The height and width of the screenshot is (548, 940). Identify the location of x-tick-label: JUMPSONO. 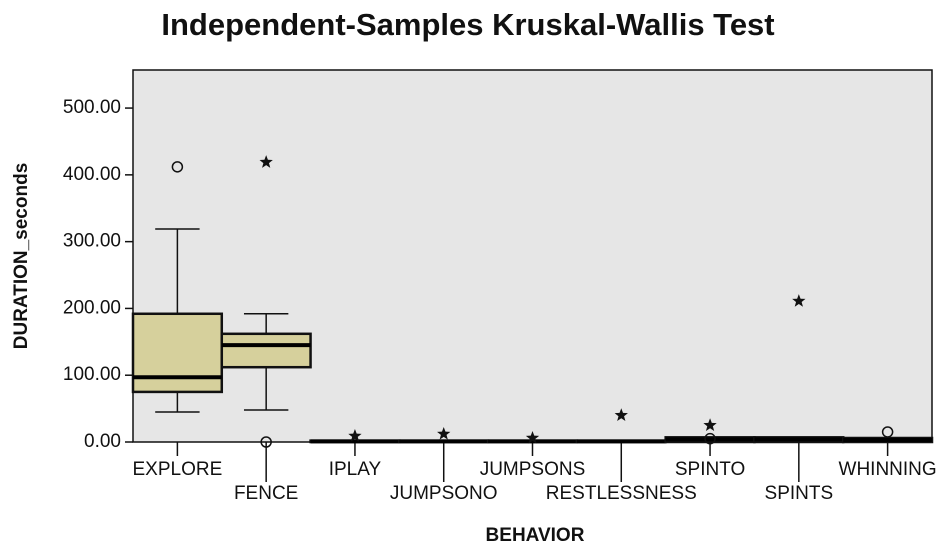
(444, 493).